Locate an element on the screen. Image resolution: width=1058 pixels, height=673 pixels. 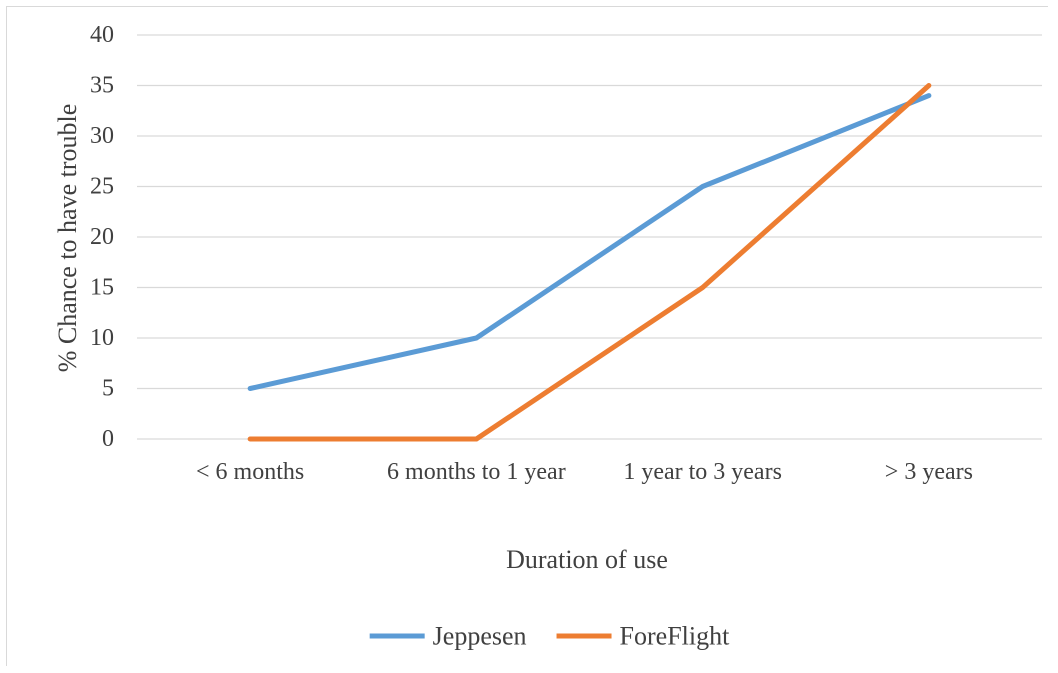
y-tick-label: 20 is located at coordinates (102, 237).